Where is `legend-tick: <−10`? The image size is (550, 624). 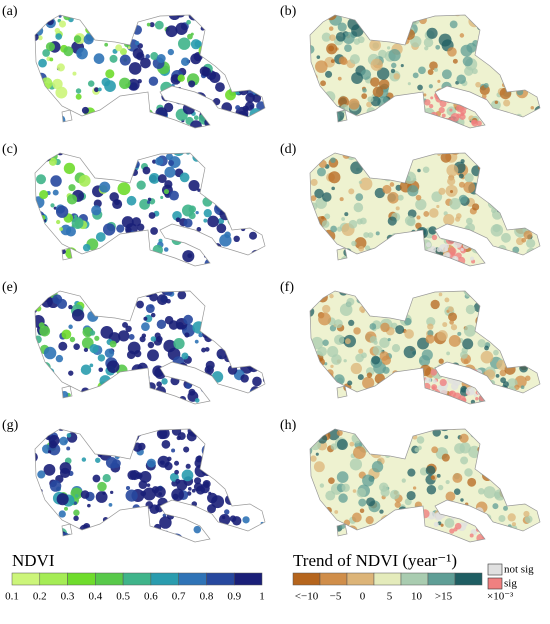
legend-tick: <−10 is located at coordinates (307, 597).